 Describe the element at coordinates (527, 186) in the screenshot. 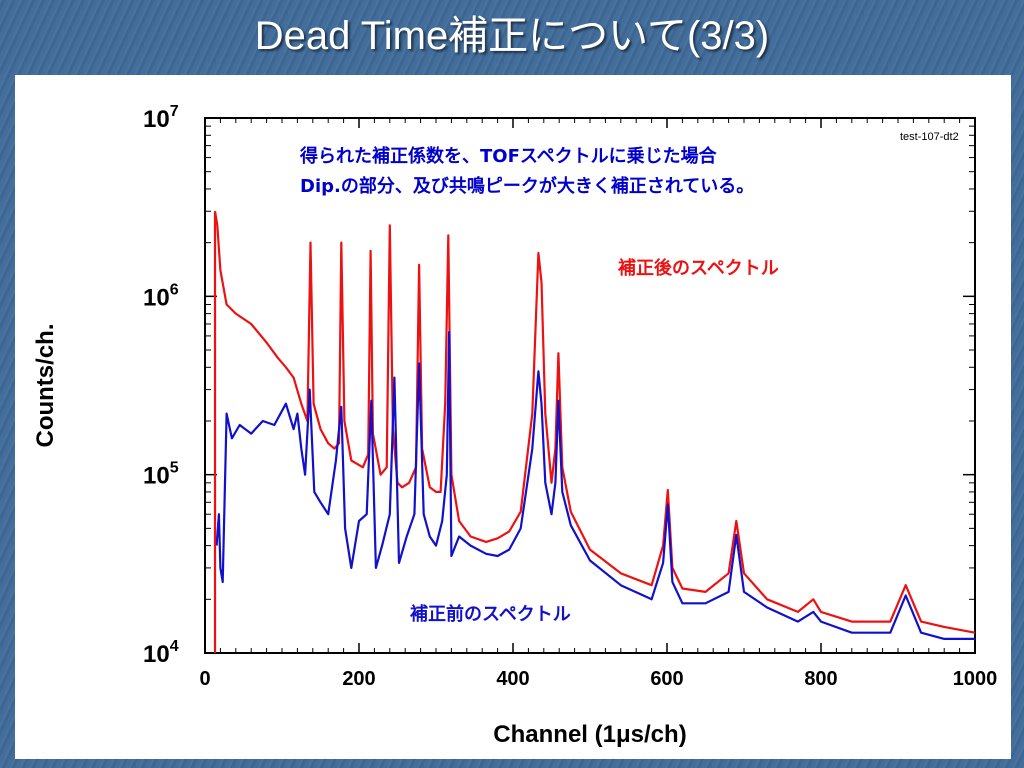

I see `annotation-line-2: Dip.の部分、及び共鳴ピークが大きく補正されている。` at that location.